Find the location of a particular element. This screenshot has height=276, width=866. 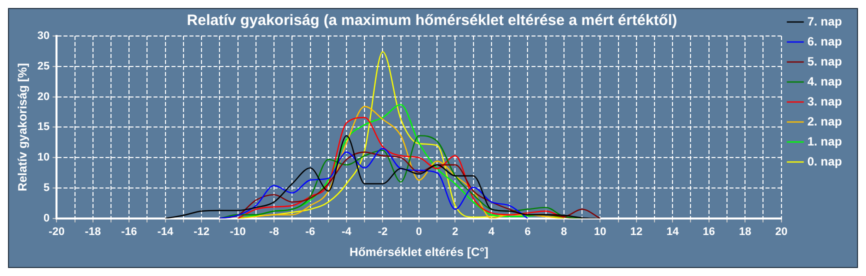

x-tick-label: 8 is located at coordinates (563, 232).